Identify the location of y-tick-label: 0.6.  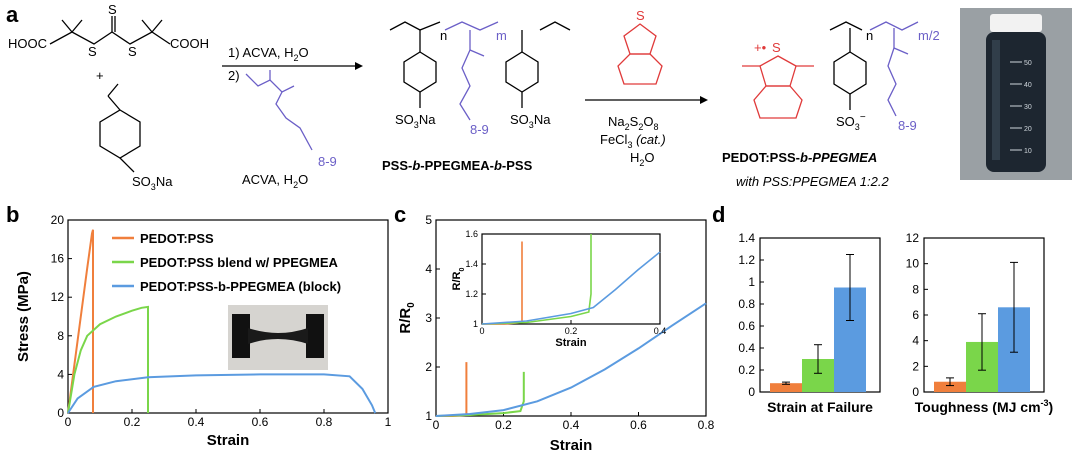
(746, 326).